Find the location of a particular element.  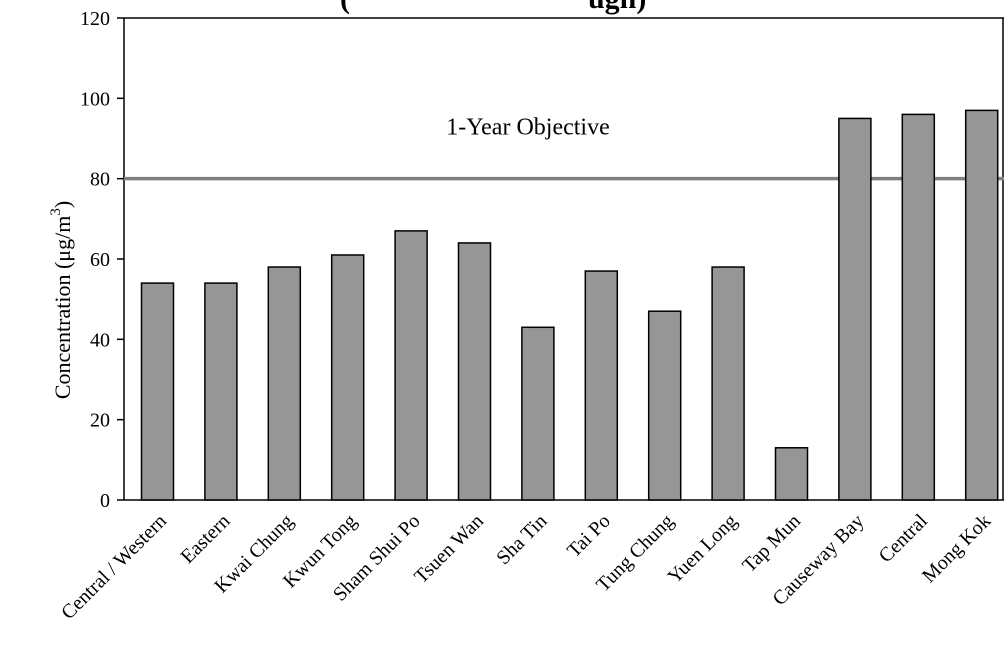

y-tick-label: 80 is located at coordinates (100, 180).